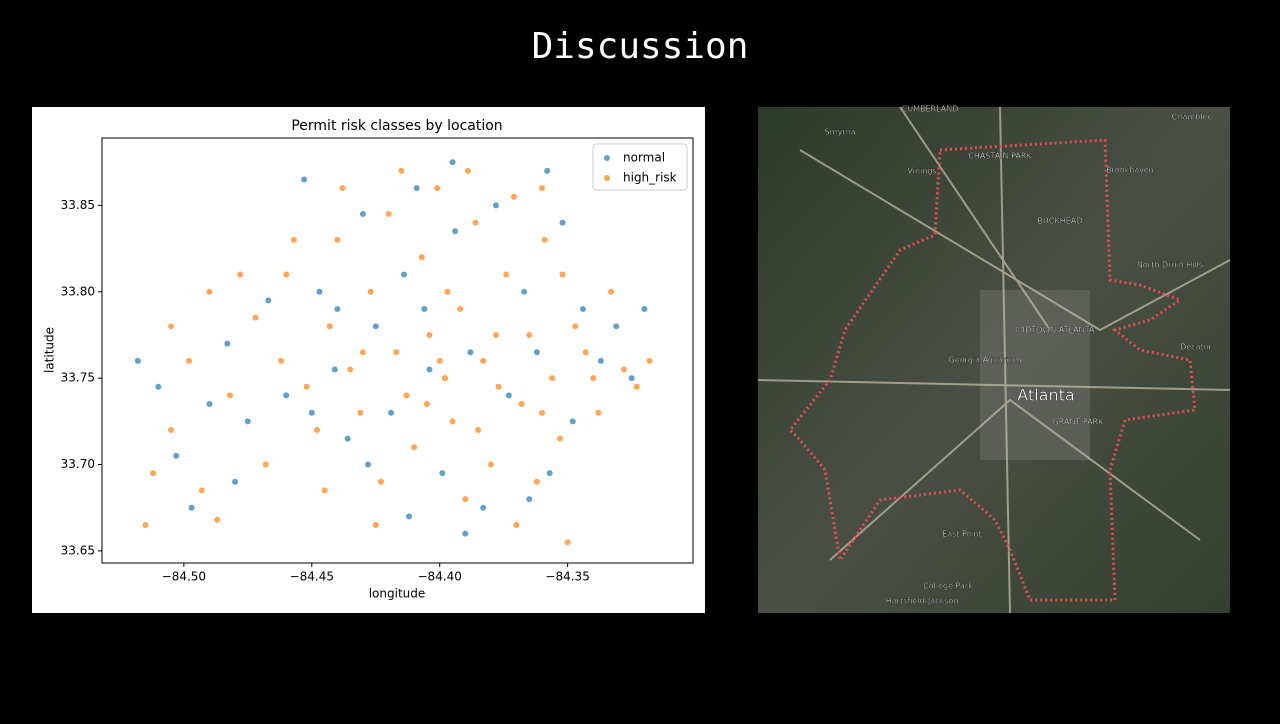 The width and height of the screenshot is (1280, 724). What do you see at coordinates (312, 577) in the screenshot?
I see `x-tick-label: −84.45` at bounding box center [312, 577].